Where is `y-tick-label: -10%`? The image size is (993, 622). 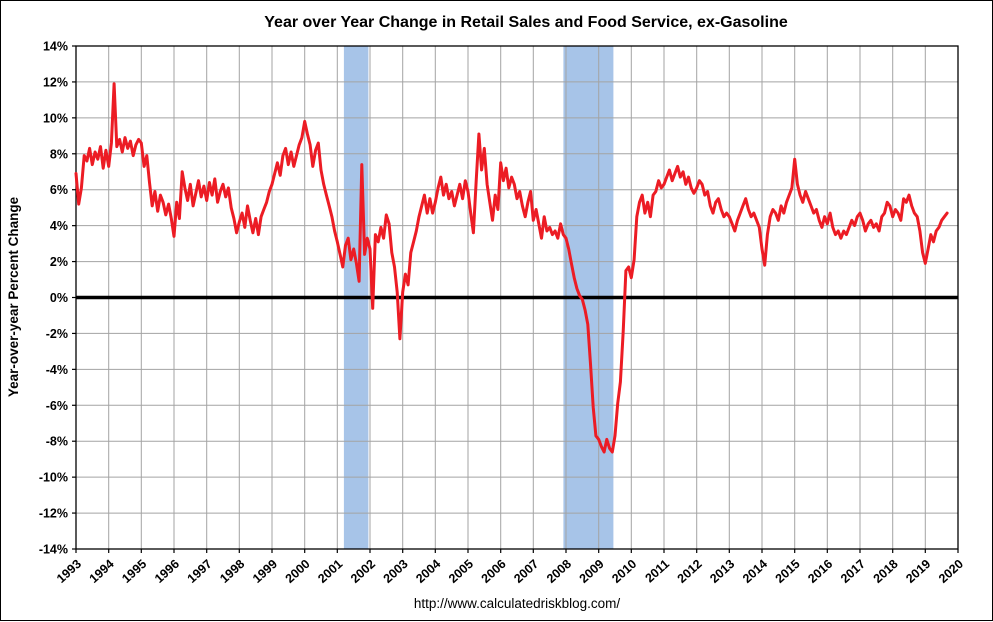 y-tick-label: -10% is located at coordinates (53, 478).